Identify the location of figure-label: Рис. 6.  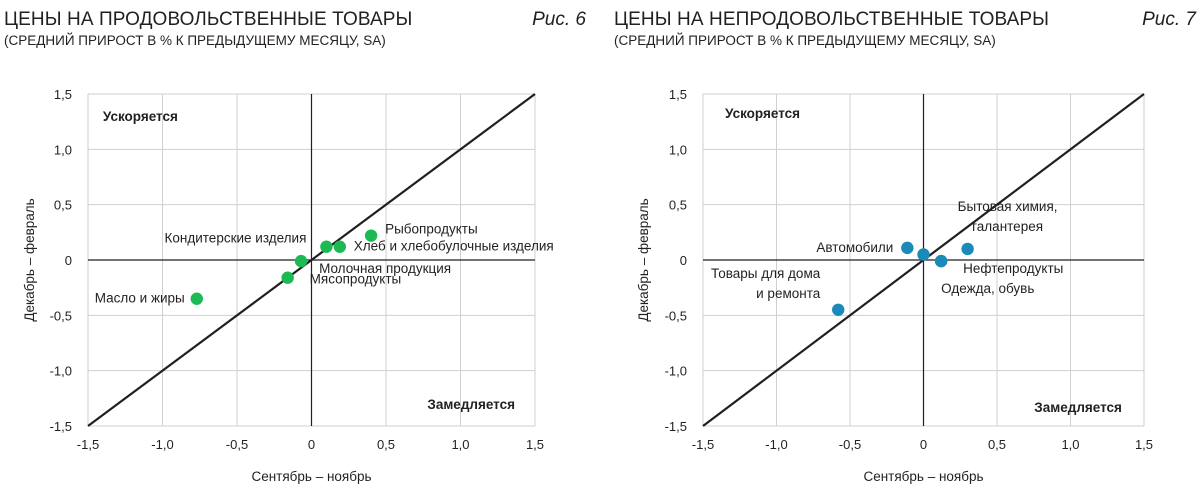
(559, 19).